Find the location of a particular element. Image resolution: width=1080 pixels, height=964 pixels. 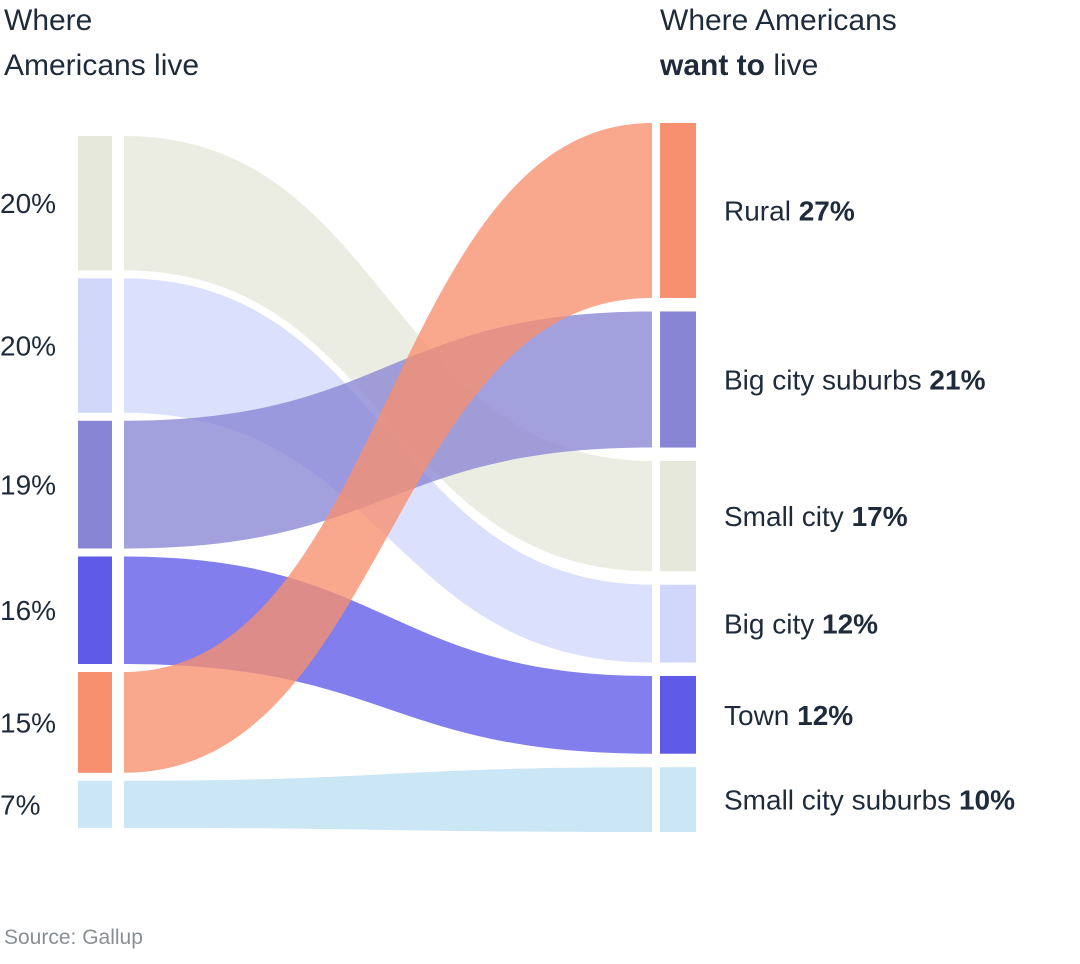

right-label-category: Small city is located at coordinates (788, 516).